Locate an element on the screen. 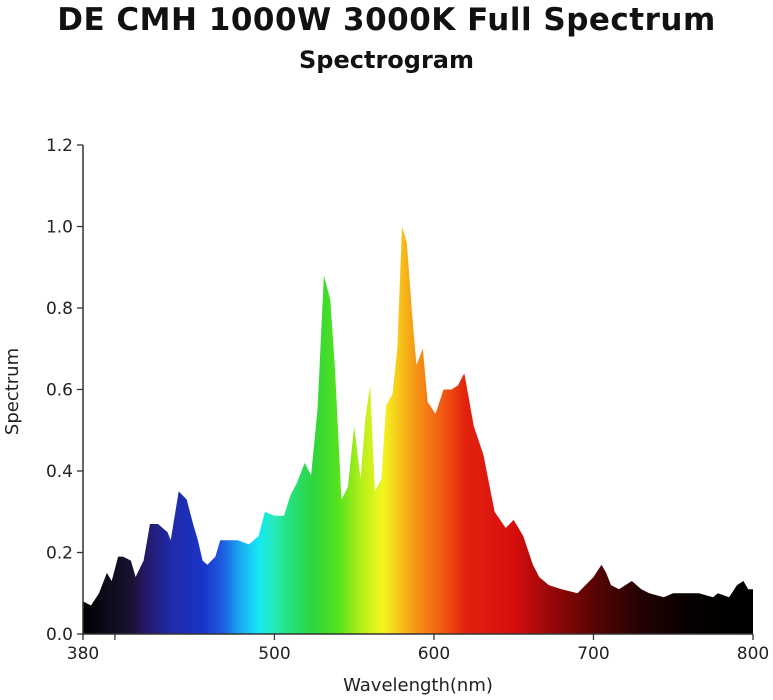 The width and height of the screenshot is (773, 700). y-tick-label: 0.0 is located at coordinates (59, 635).